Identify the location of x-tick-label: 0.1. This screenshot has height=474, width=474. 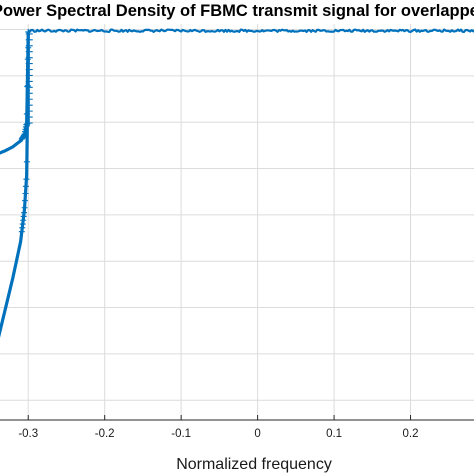
(334, 434).